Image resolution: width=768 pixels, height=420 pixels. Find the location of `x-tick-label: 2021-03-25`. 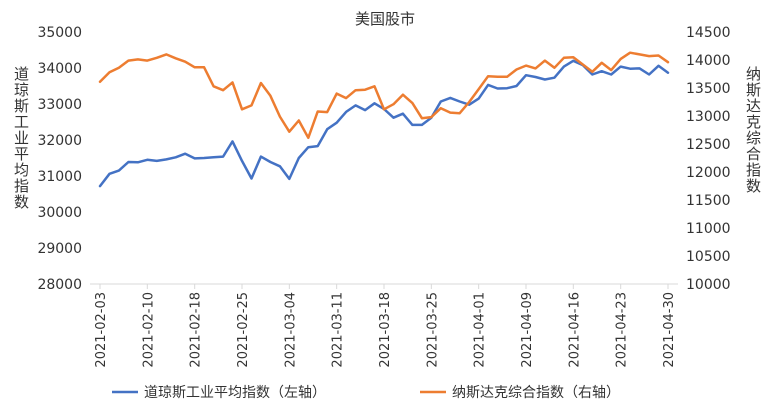

x-tick-label: 2021-03-25 is located at coordinates (432, 330).